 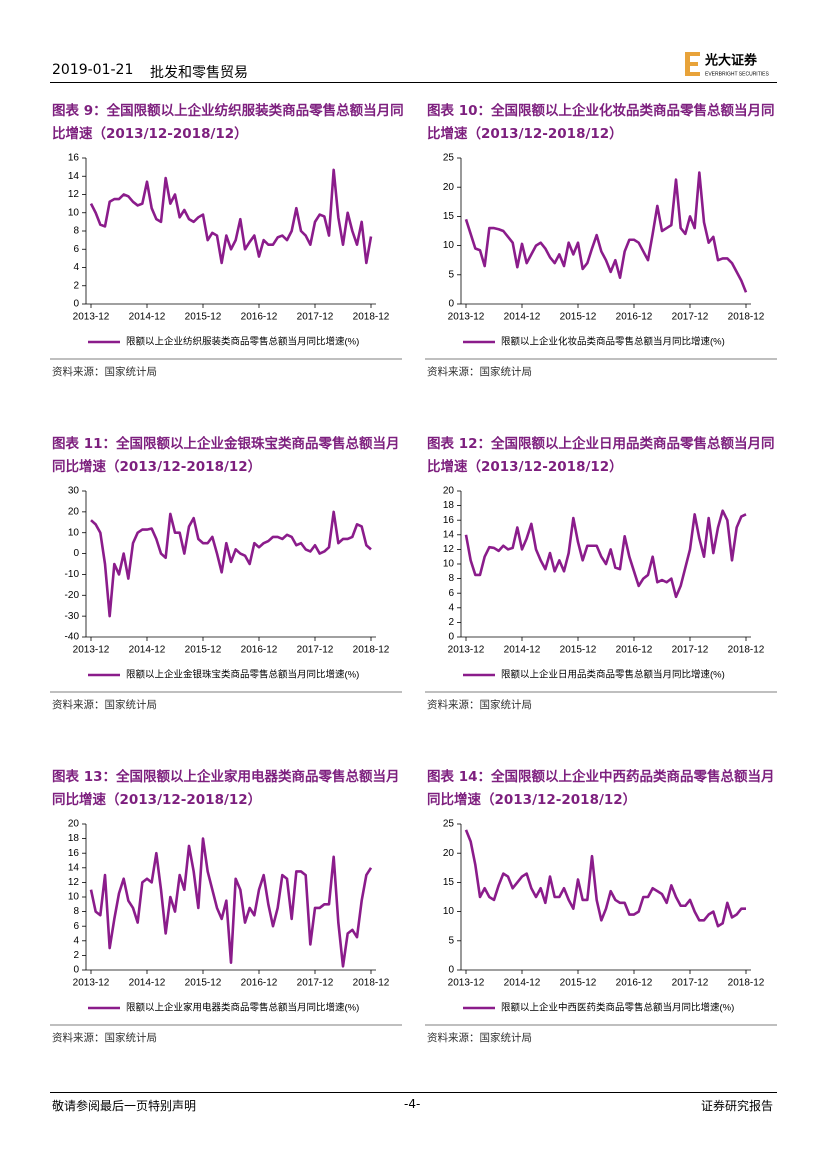 I want to click on logo: 光大证券 EVERBRIGHT SECURITIES, so click(x=727, y=64).